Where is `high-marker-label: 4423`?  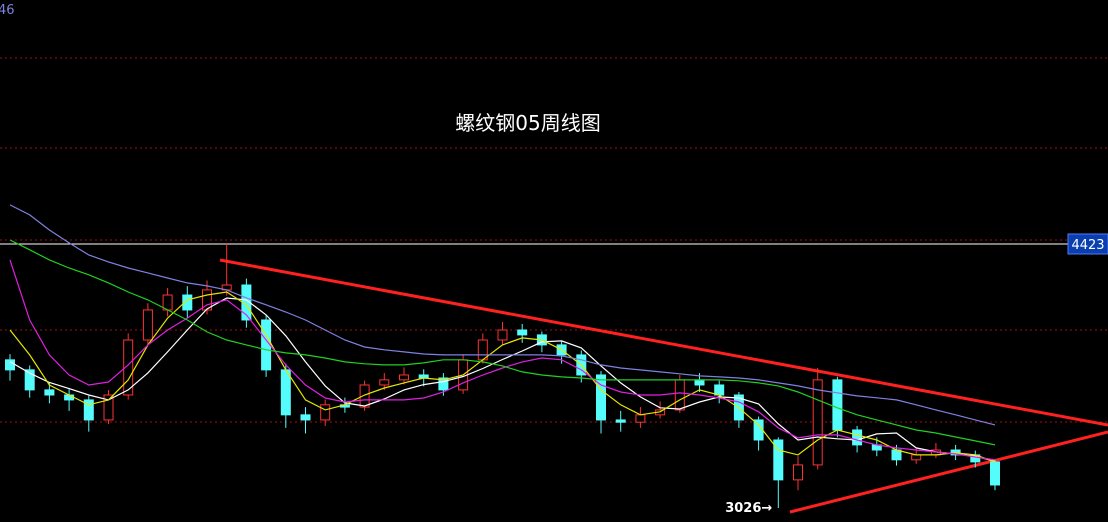 high-marker-label: 4423 is located at coordinates (1087, 245).